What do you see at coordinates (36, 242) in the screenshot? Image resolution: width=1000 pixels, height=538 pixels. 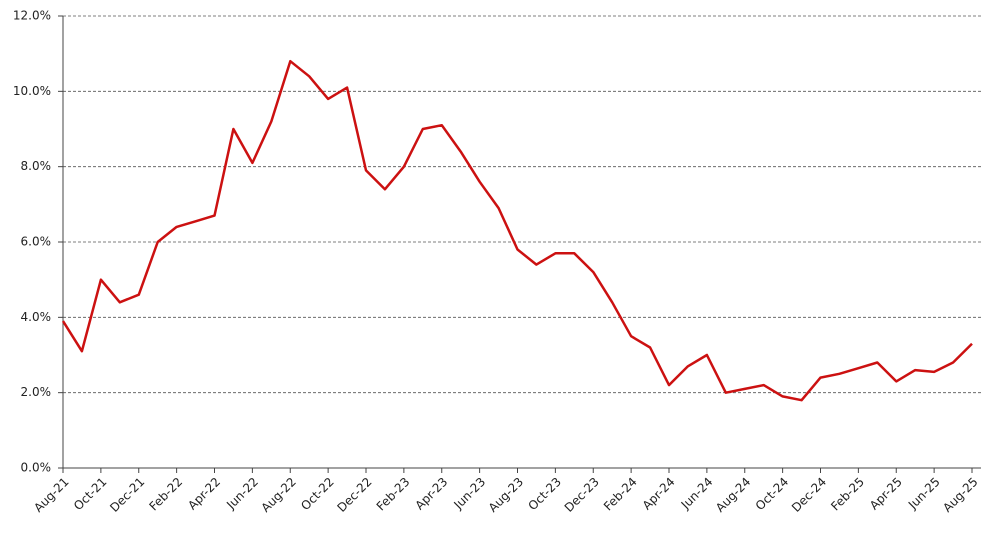 I see `y-tick-label: 6.0%` at bounding box center [36, 242].